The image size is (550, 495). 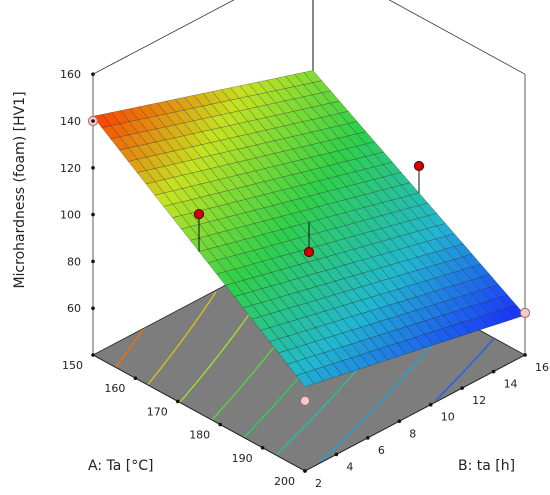 What do you see at coordinates (381, 450) in the screenshot?
I see `y-tick-label: 6` at bounding box center [381, 450].